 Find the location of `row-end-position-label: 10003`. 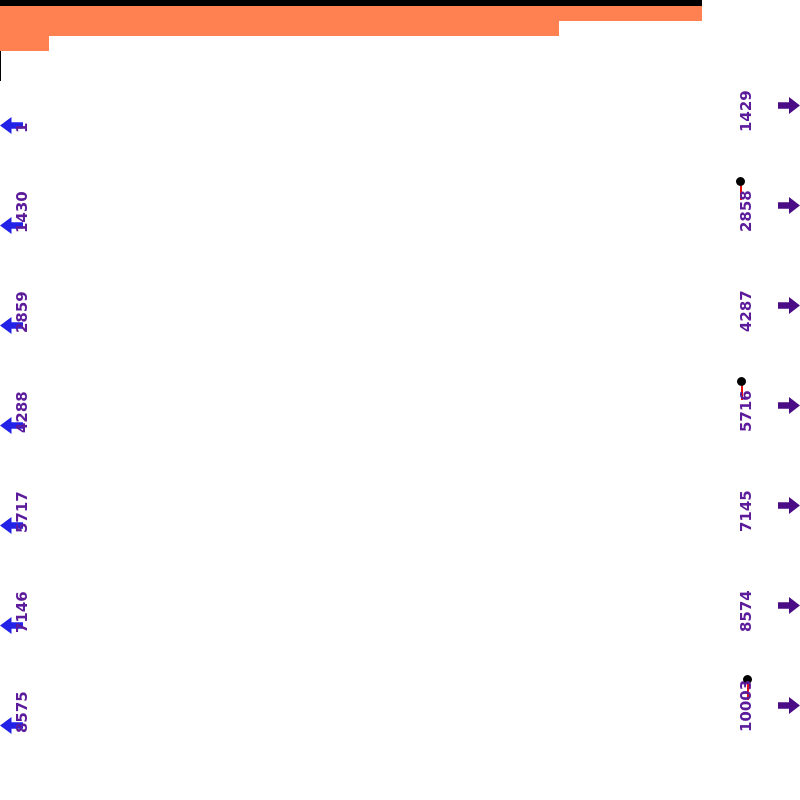

row-end-position-label: 10003 is located at coordinates (746, 705).